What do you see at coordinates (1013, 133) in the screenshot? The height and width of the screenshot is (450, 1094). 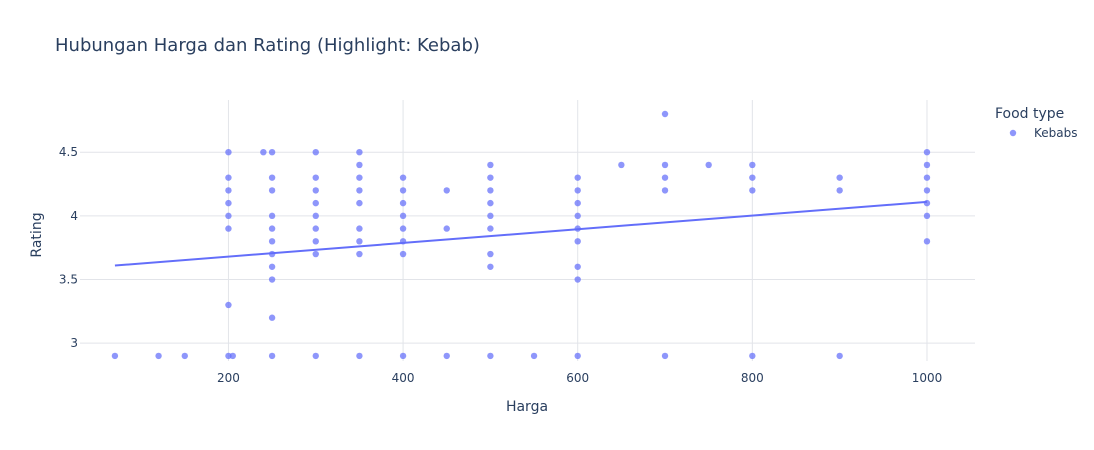 I see `legend-marker-kebabs` at bounding box center [1013, 133].